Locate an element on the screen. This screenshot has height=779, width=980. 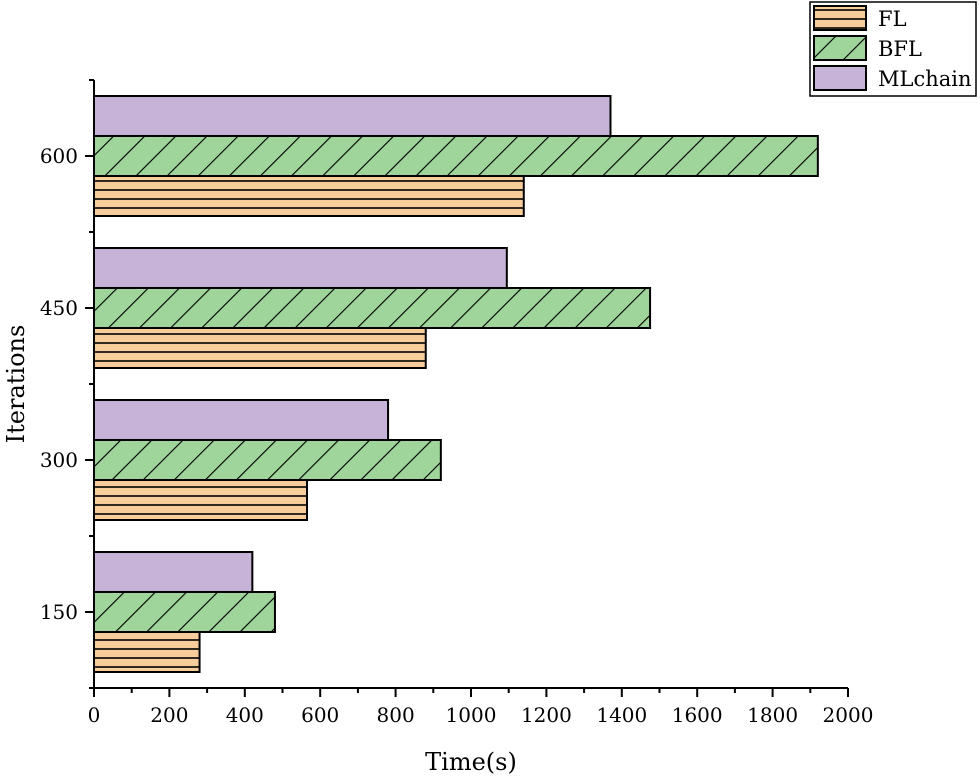
y-axis-title: Iterations is located at coordinates (16, 384).